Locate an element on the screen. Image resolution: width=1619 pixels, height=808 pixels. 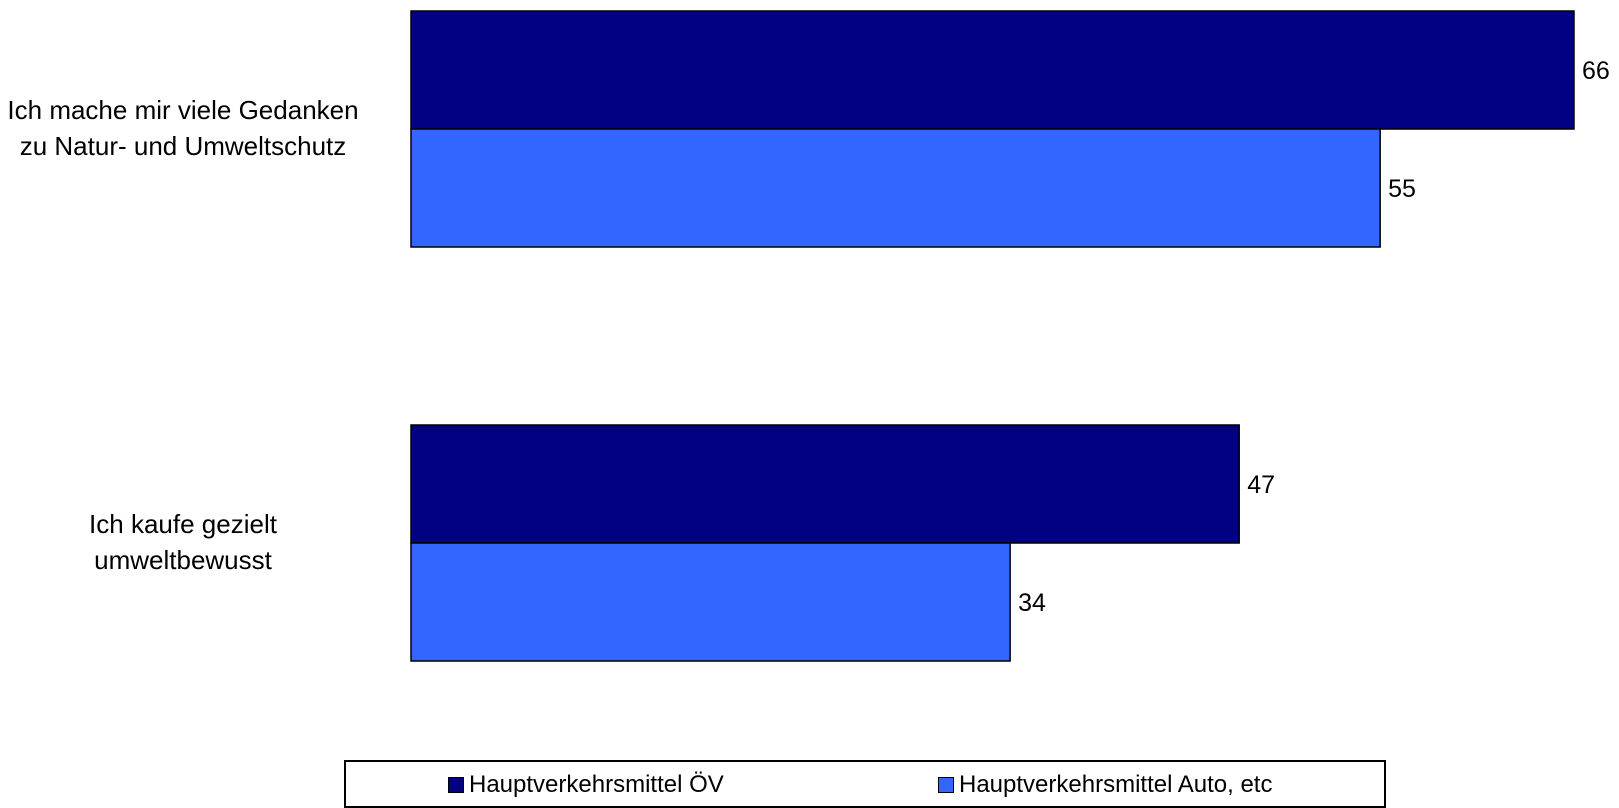
legend-item-auto: Hauptverkehrsmittel Auto, etc is located at coordinates (1105, 785).